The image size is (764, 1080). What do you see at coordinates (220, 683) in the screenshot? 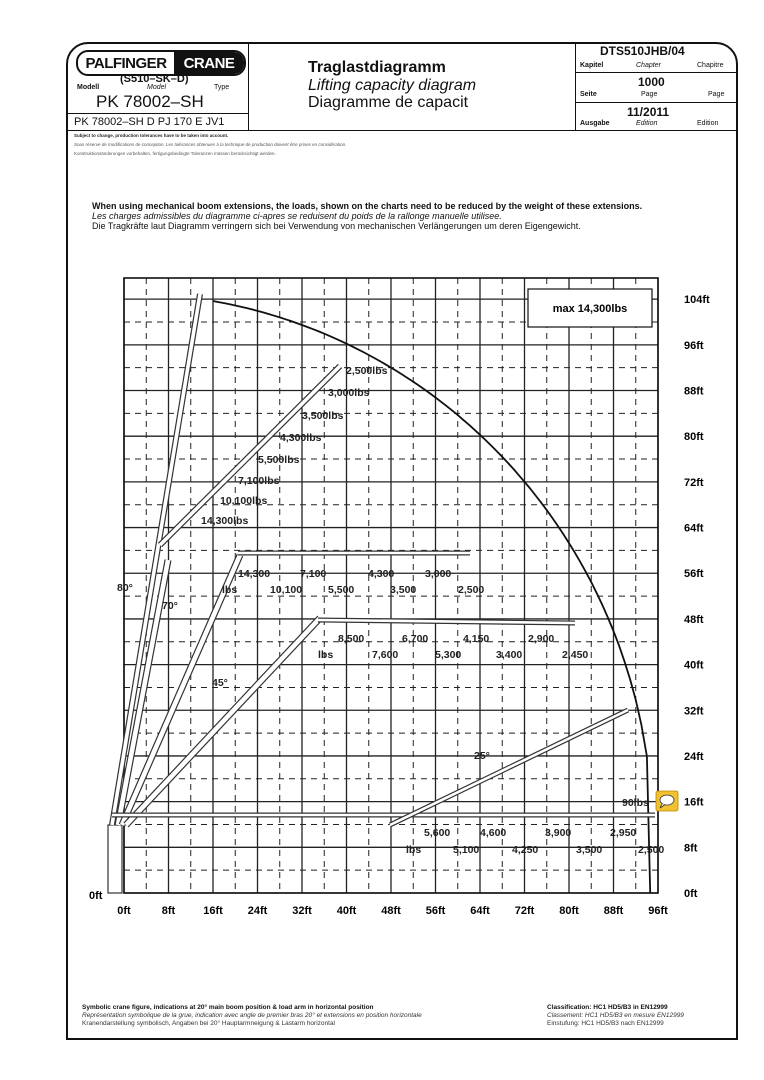
I see `angle-45: 45°` at bounding box center [220, 683].